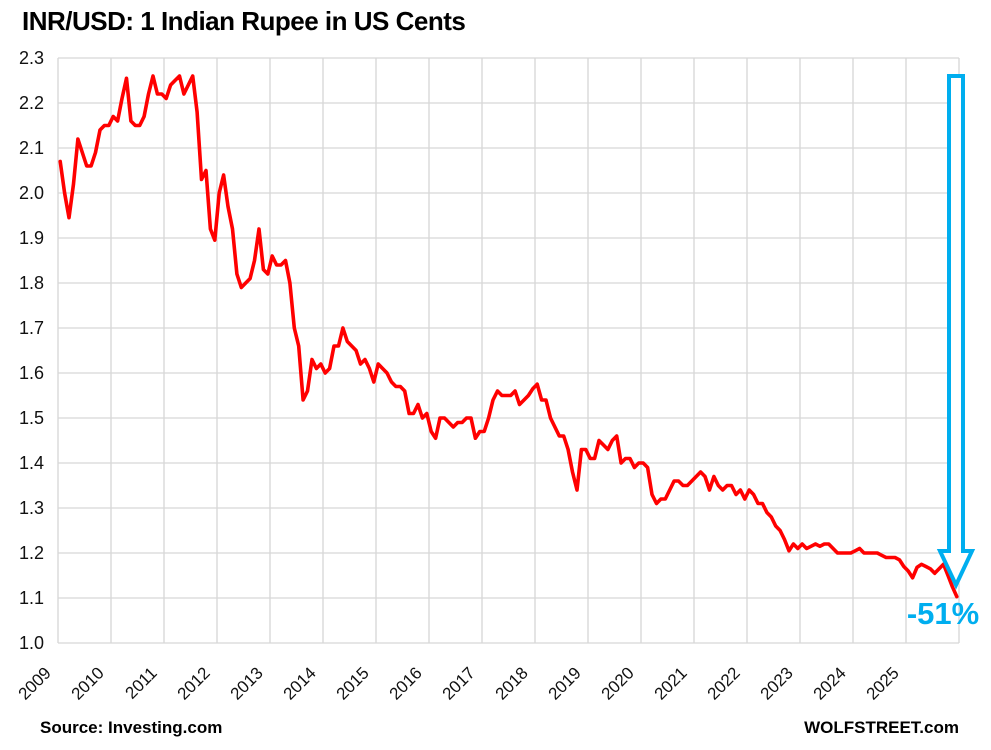  I want to click on y-axis-tick-label: 1.1, so click(31, 598).